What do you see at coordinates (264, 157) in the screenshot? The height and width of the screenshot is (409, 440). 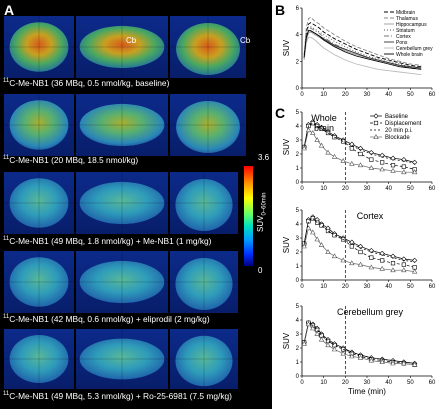 I see `colorbar-max: 3.6` at bounding box center [264, 157].